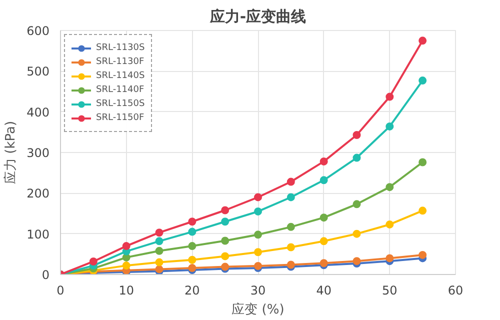 The width and height of the screenshot is (500, 320). Describe the element at coordinates (257, 17) in the screenshot. I see `chart-title: 应力-应变曲线` at that location.